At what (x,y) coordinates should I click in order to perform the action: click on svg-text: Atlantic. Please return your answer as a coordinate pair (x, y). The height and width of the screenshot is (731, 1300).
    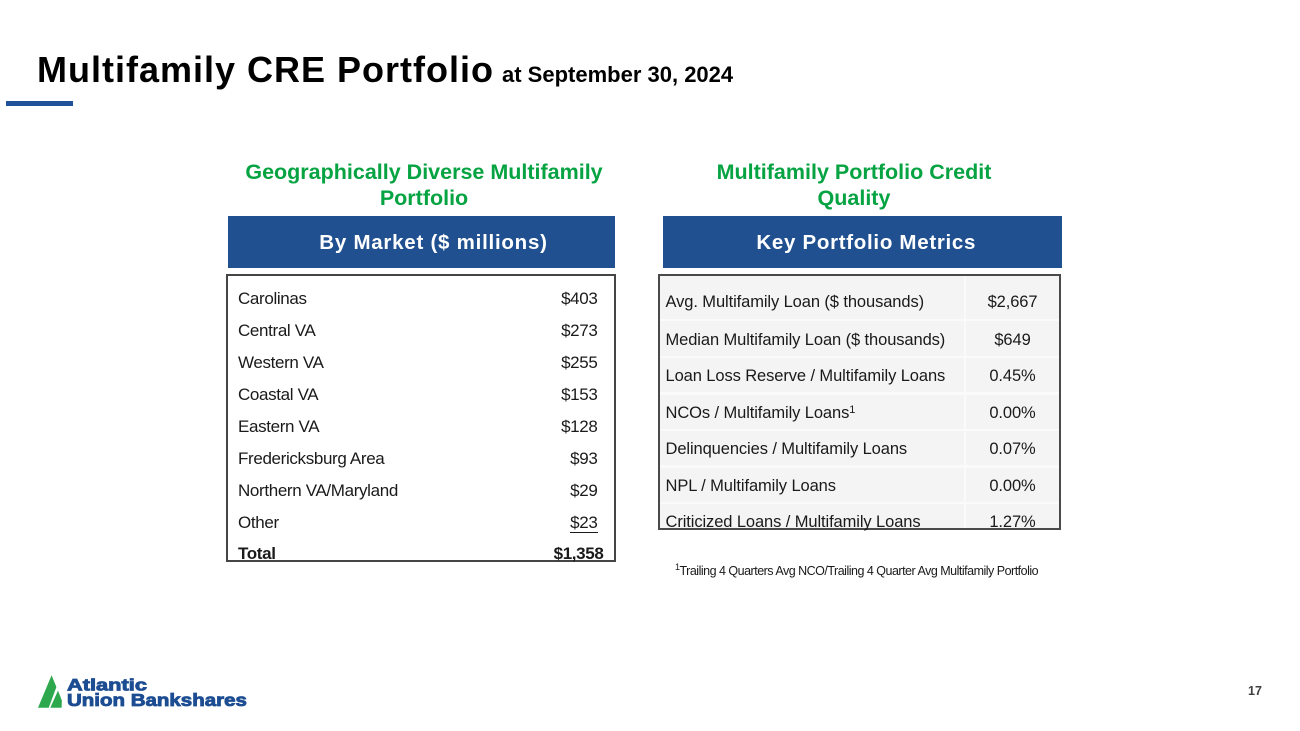
    Looking at the image, I should click on (107, 686).